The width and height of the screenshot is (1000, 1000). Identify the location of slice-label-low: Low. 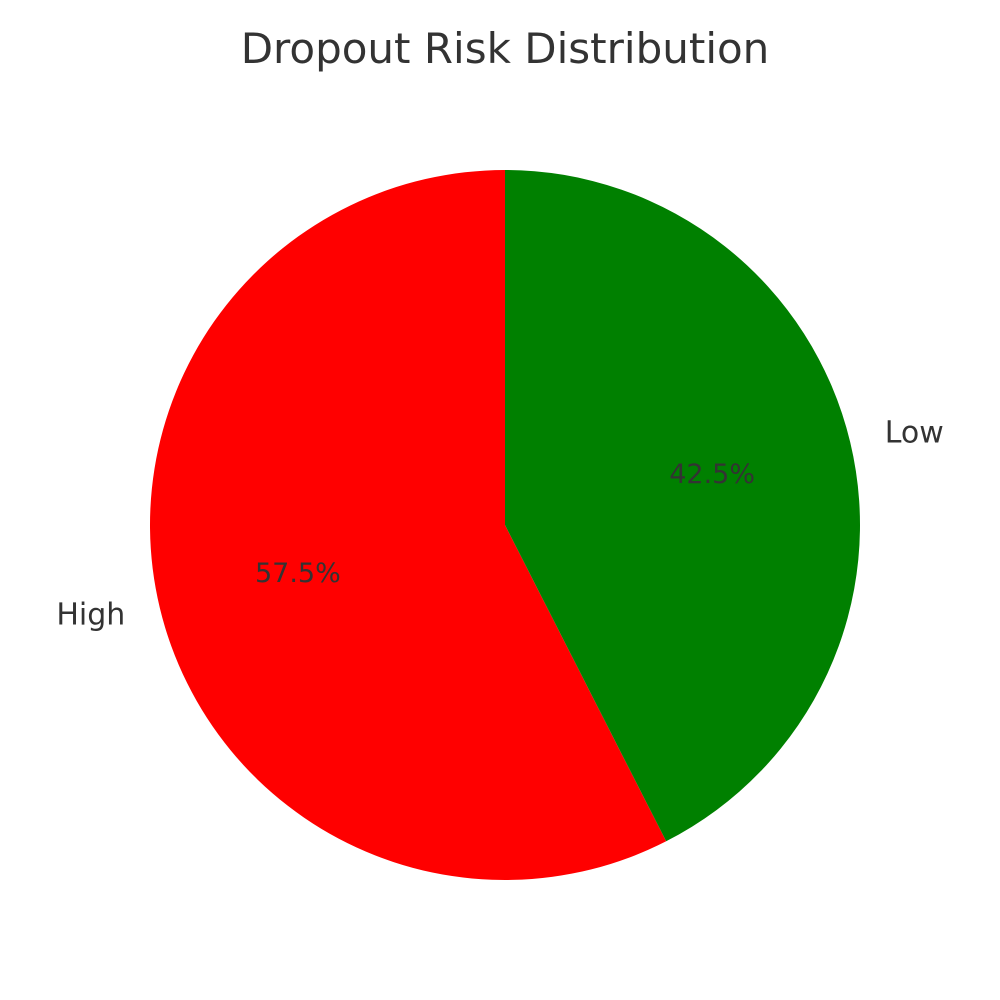
(914, 432).